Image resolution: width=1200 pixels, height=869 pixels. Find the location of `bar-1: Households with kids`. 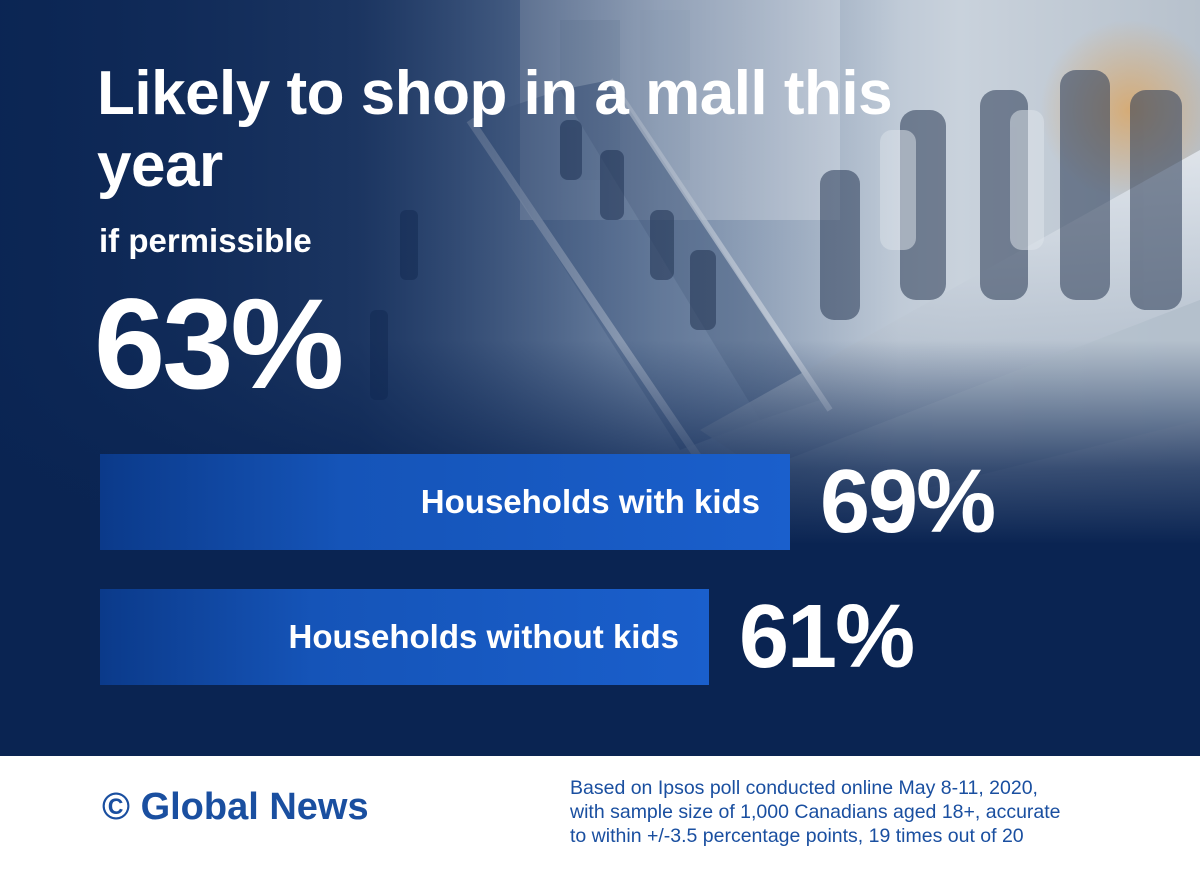

bar-1: Households with kids is located at coordinates (445, 502).